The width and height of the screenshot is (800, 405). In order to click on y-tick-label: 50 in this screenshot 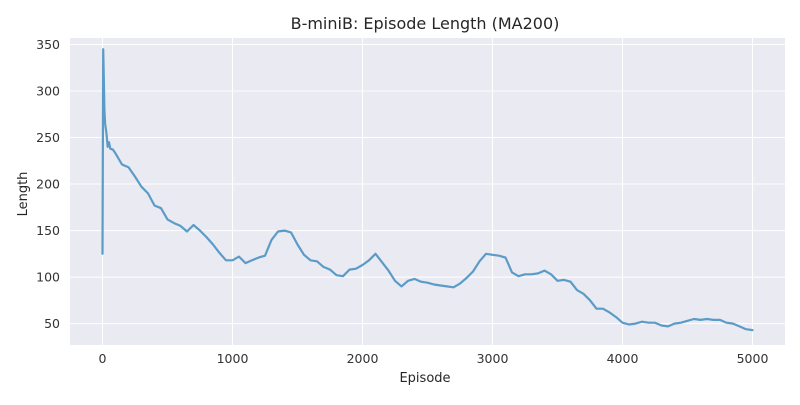, I will do `click(52, 323)`.